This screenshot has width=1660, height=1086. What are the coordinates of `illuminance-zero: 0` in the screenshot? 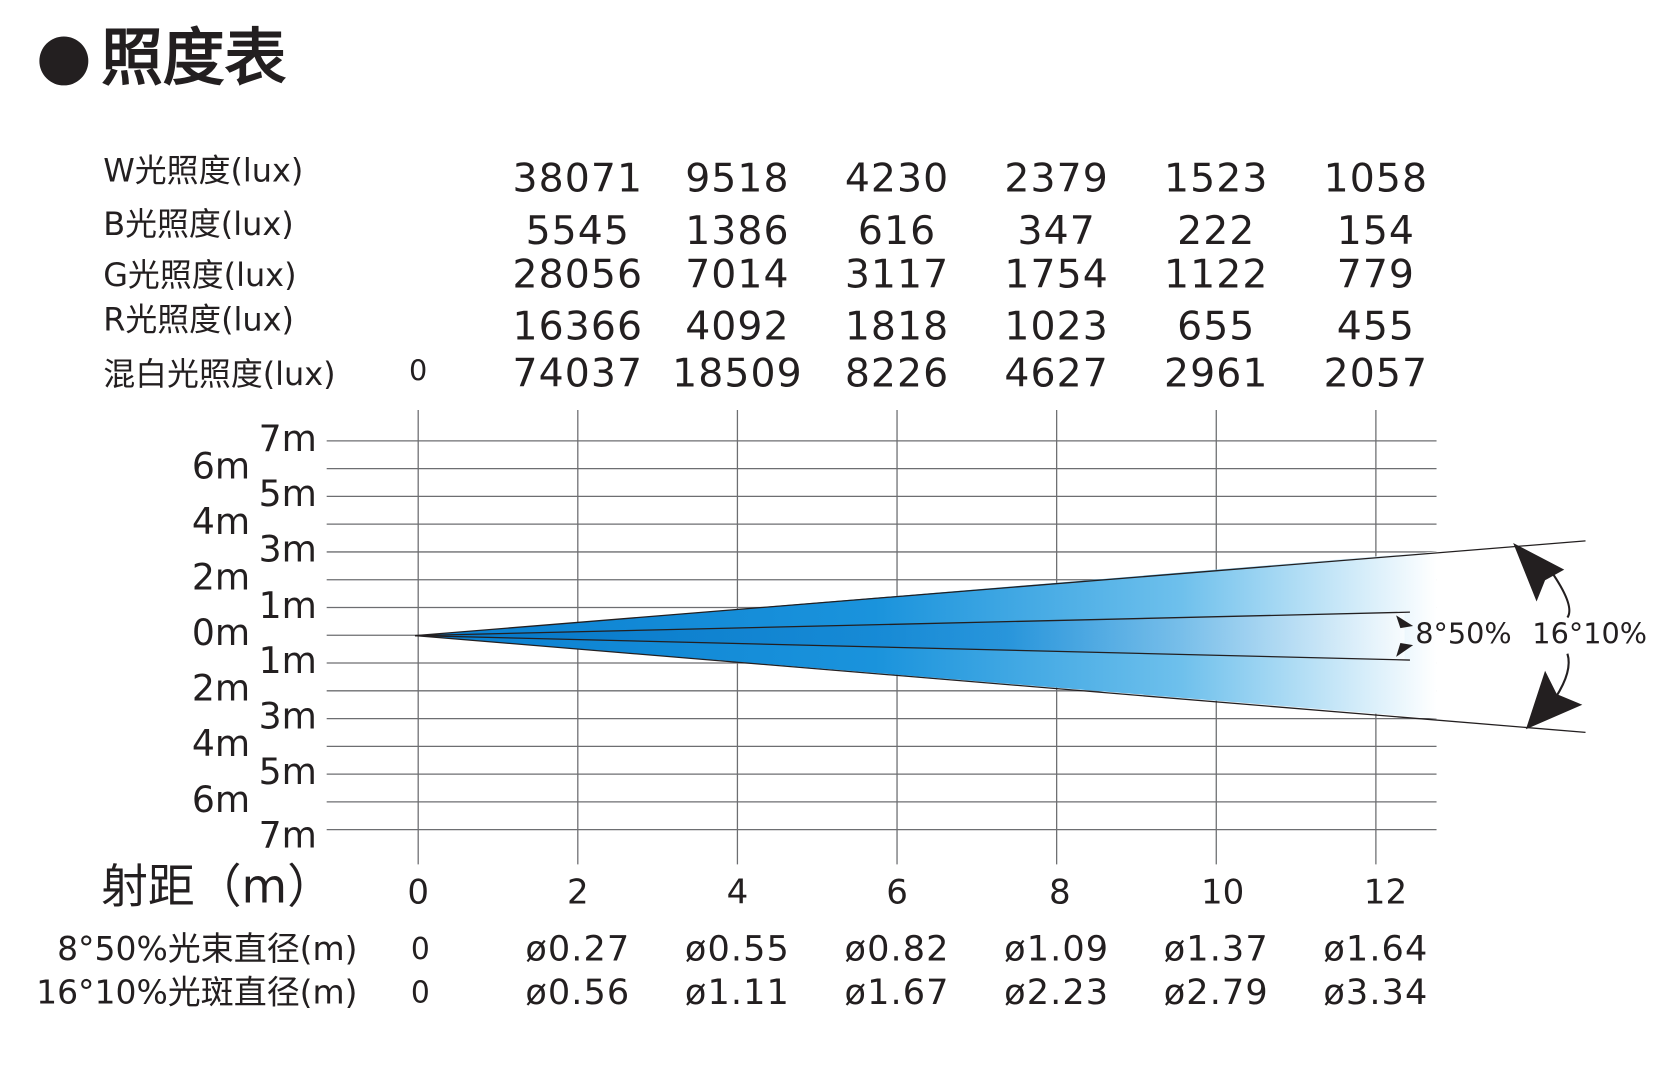 It's located at (418, 371).